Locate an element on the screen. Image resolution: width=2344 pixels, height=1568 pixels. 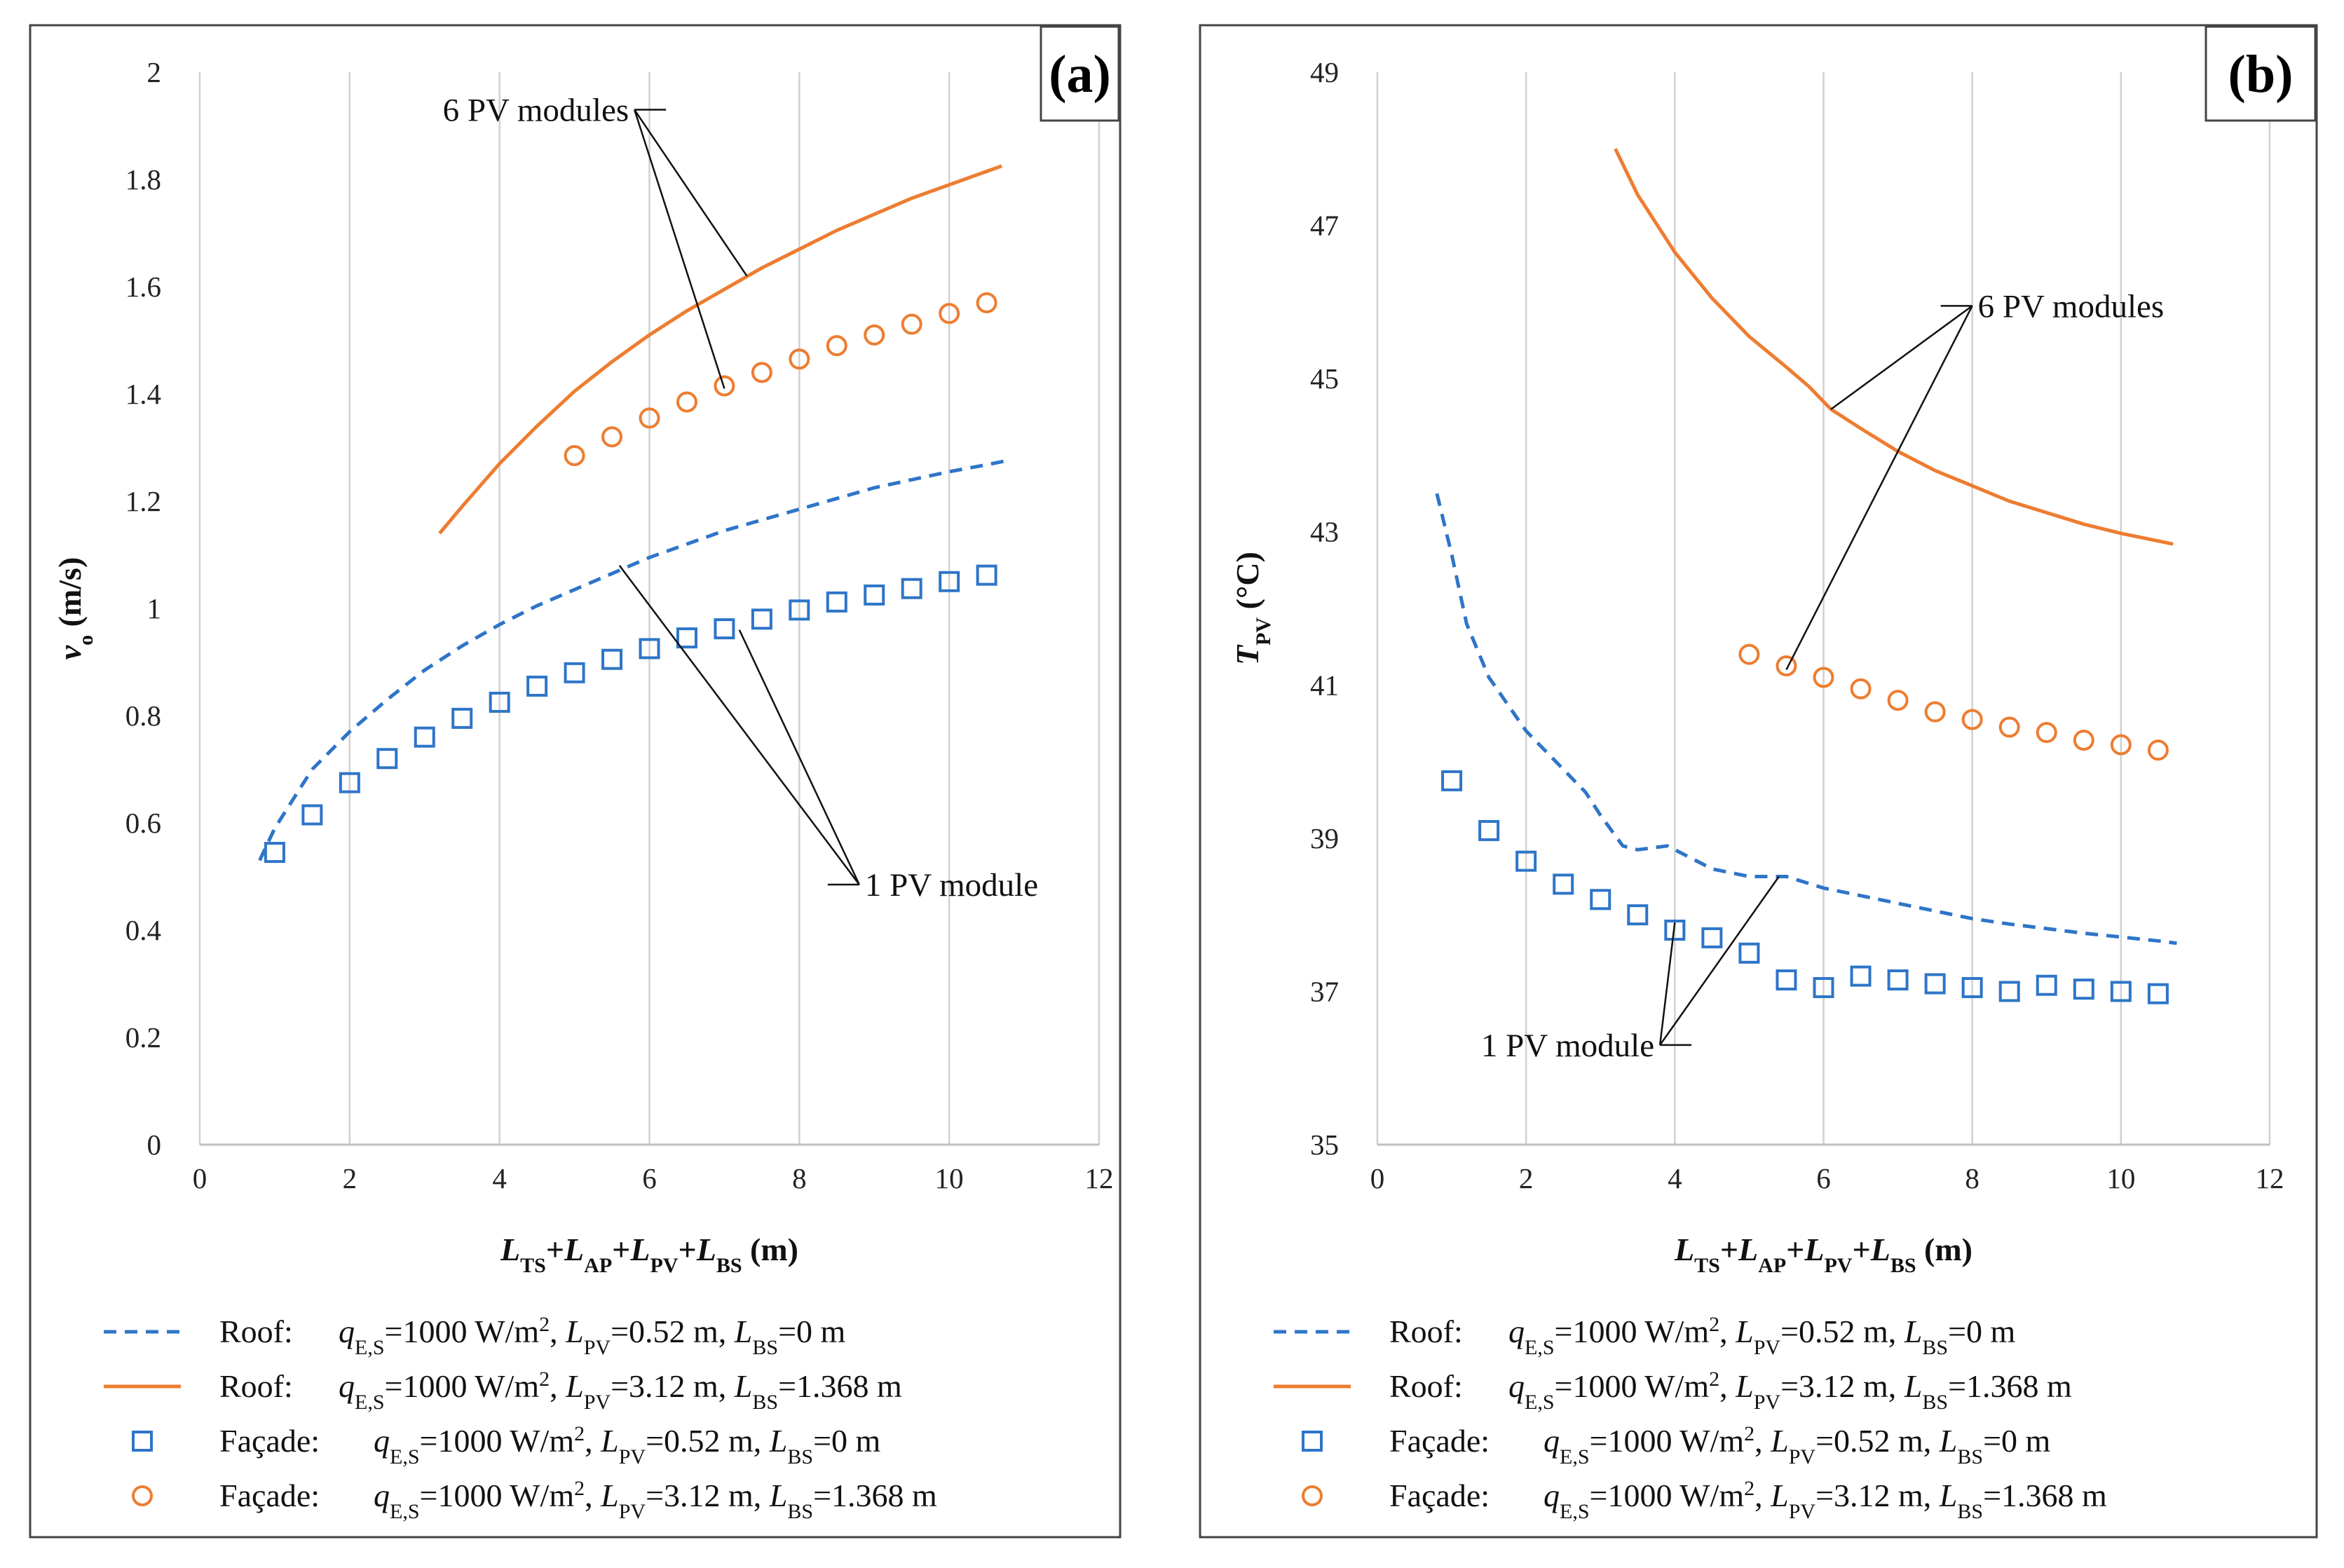
x-tick-label: 10 is located at coordinates (2120, 1178).